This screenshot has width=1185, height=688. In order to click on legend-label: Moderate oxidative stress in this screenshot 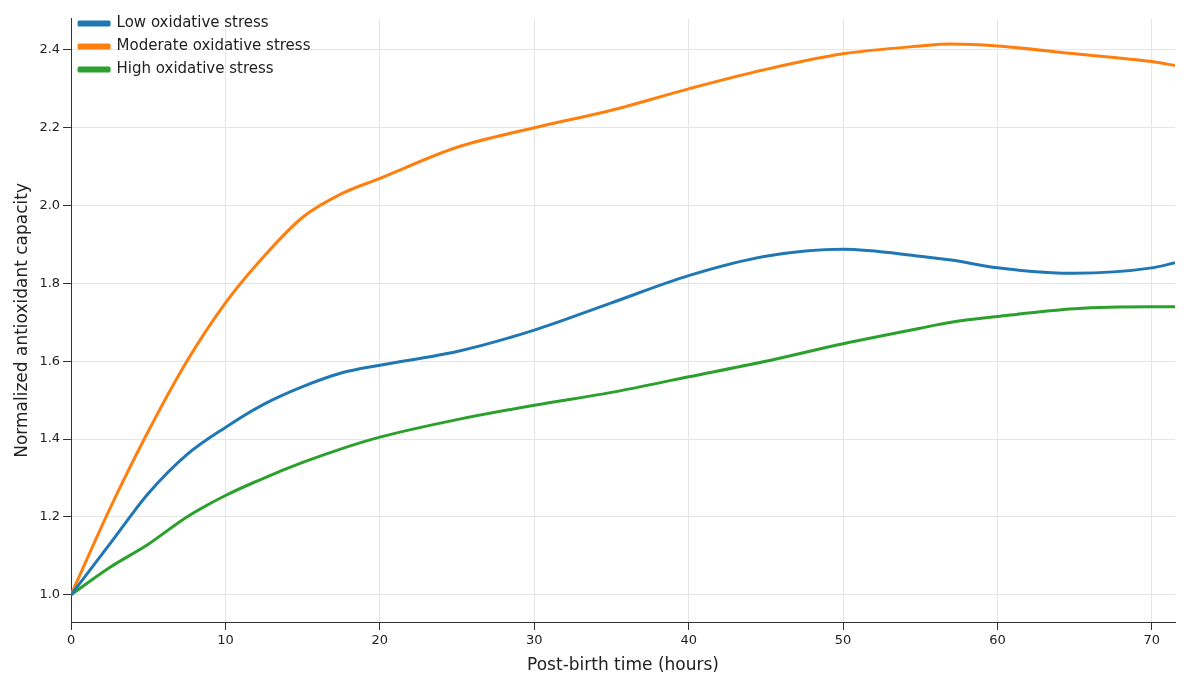, I will do `click(213, 45)`.